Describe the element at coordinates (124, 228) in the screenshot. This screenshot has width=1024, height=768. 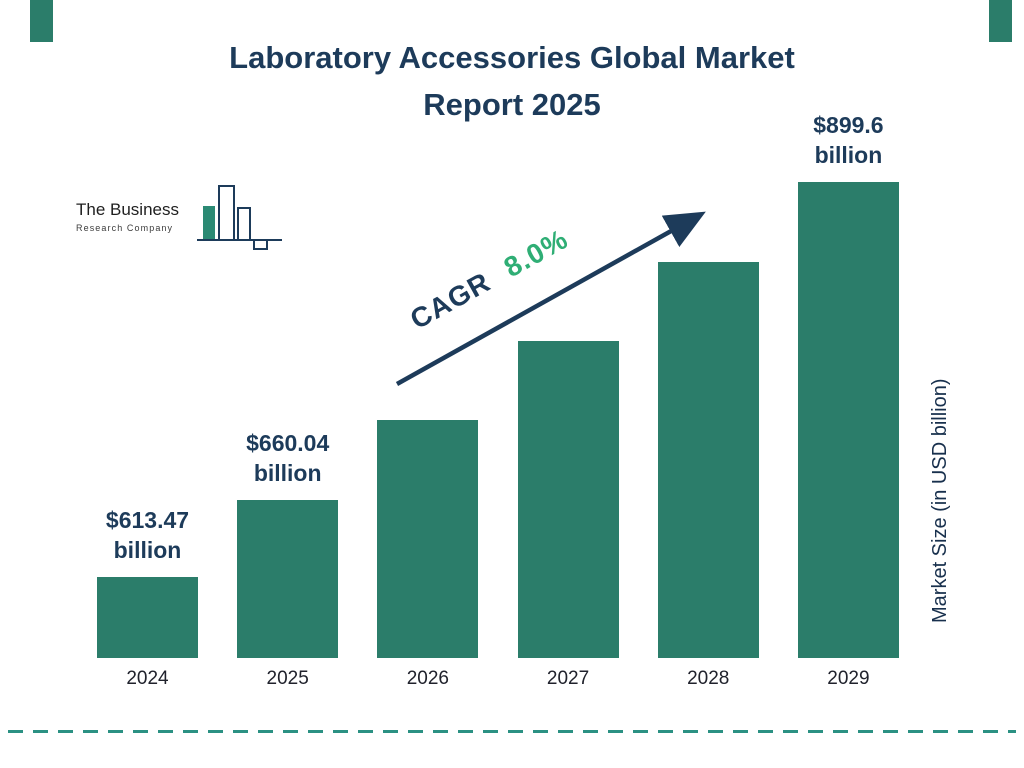
I see `logo-text-line2: Research Company` at that location.